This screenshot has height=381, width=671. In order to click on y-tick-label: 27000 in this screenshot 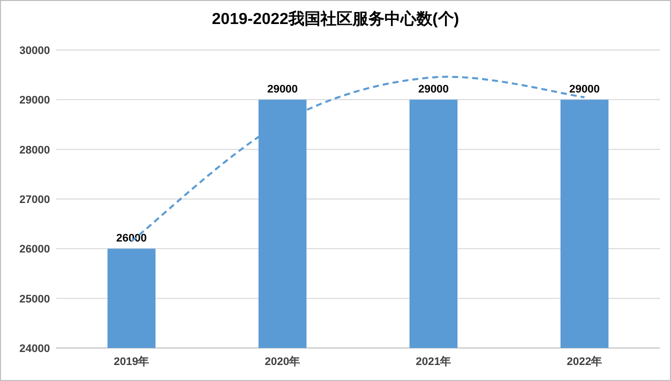, I will do `click(34, 200)`.